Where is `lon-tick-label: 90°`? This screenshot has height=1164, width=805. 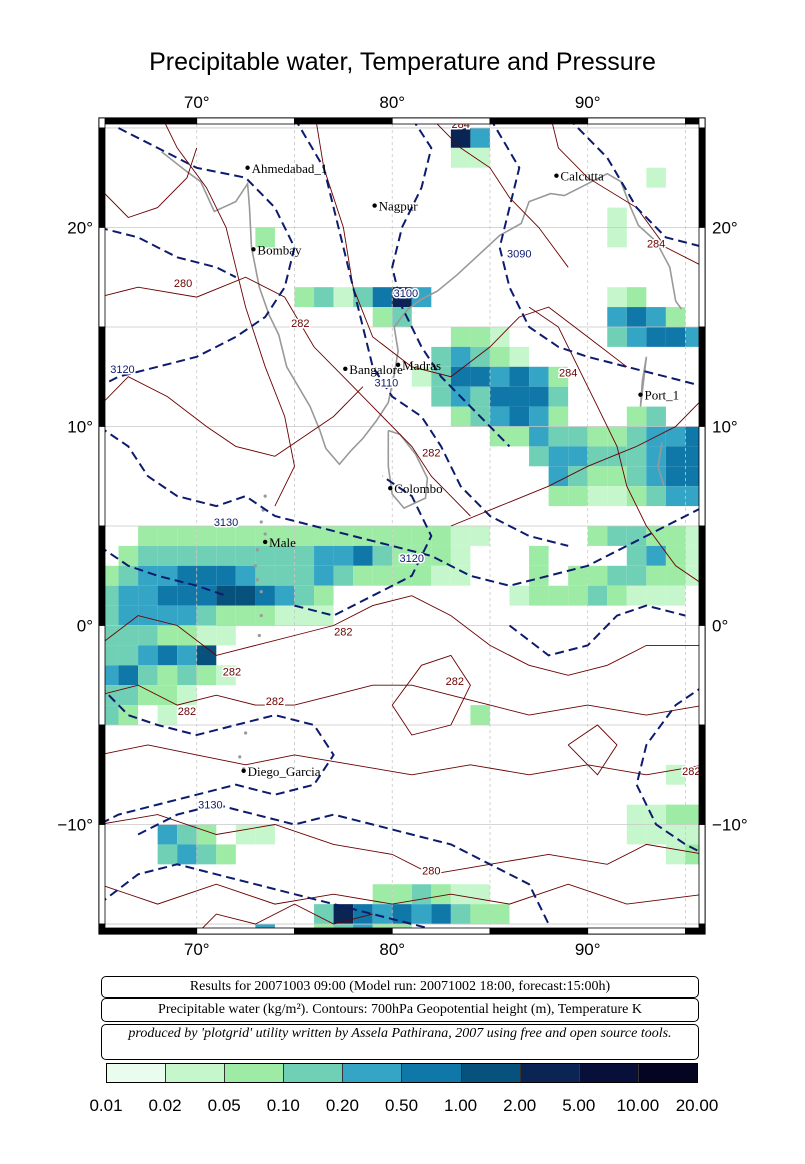 lon-tick-label: 90° is located at coordinates (588, 949).